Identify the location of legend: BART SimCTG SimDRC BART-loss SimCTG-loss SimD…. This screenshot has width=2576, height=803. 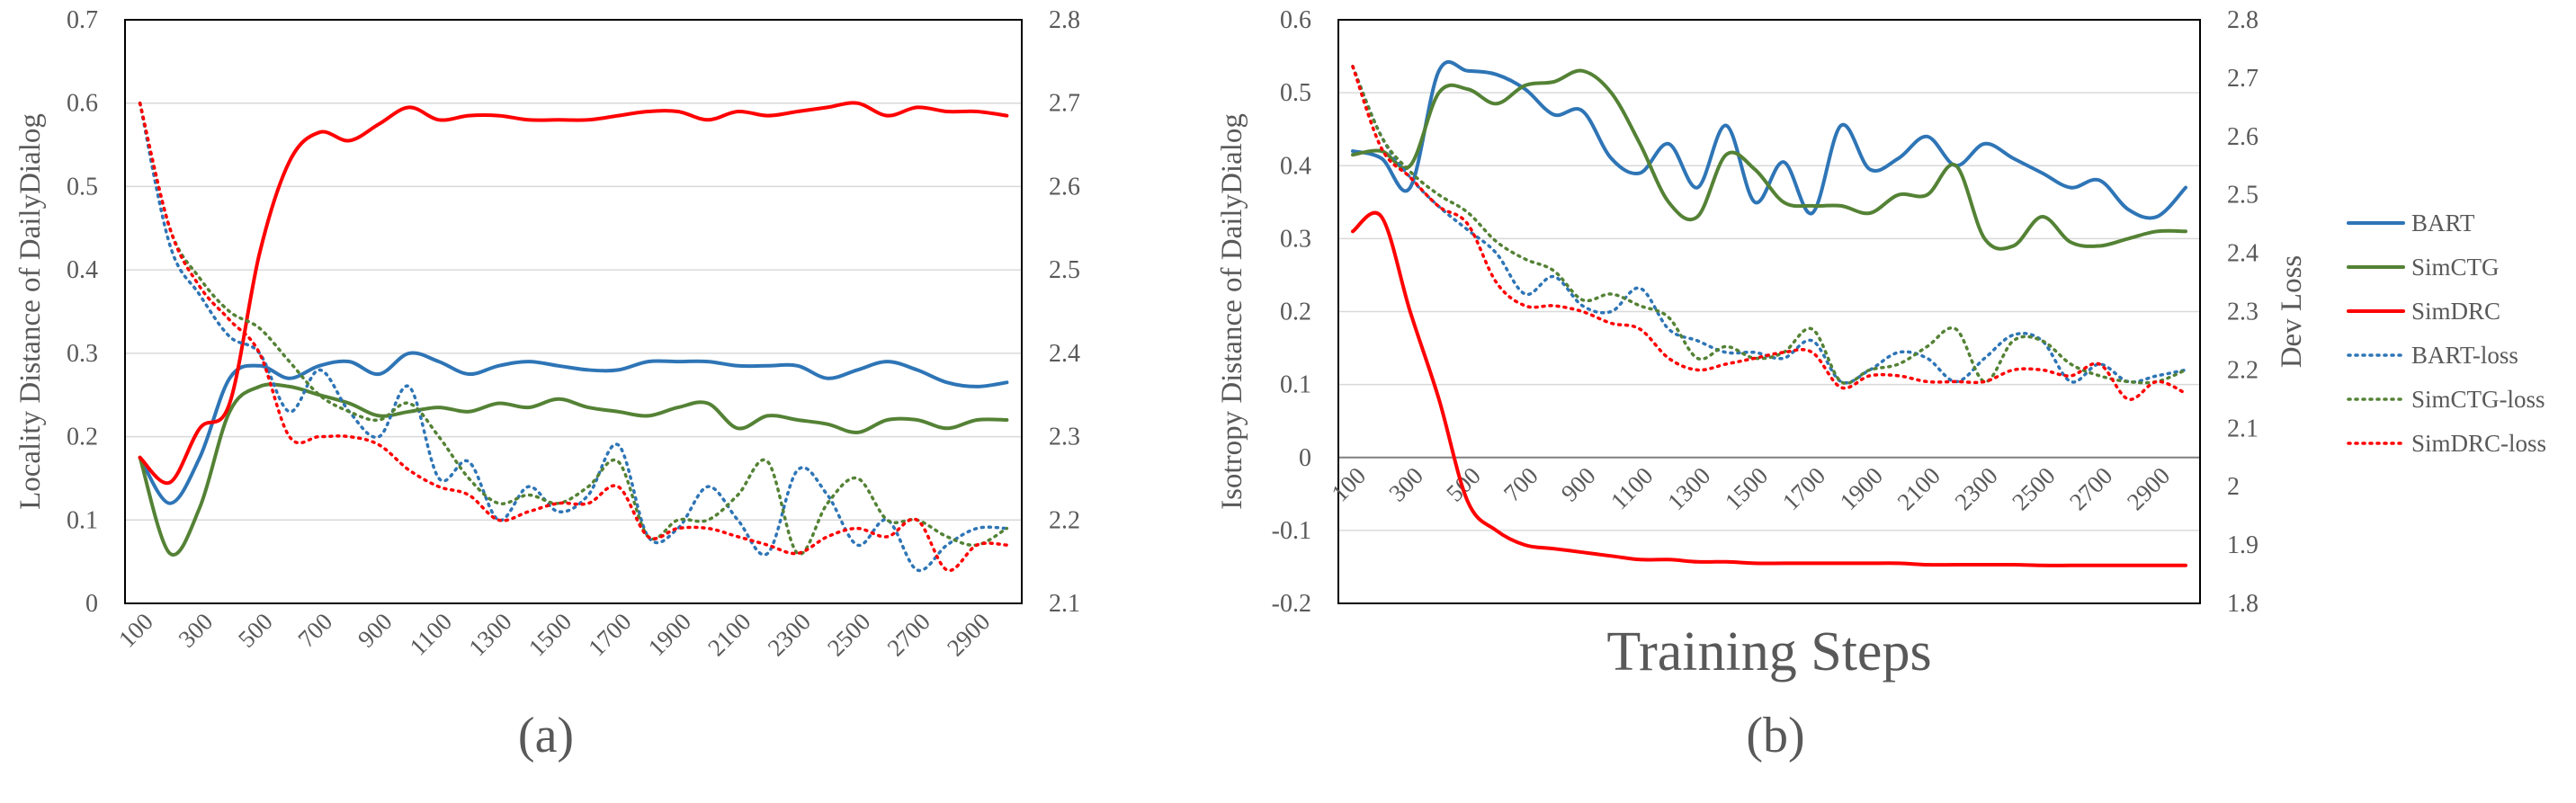
(2446, 333).